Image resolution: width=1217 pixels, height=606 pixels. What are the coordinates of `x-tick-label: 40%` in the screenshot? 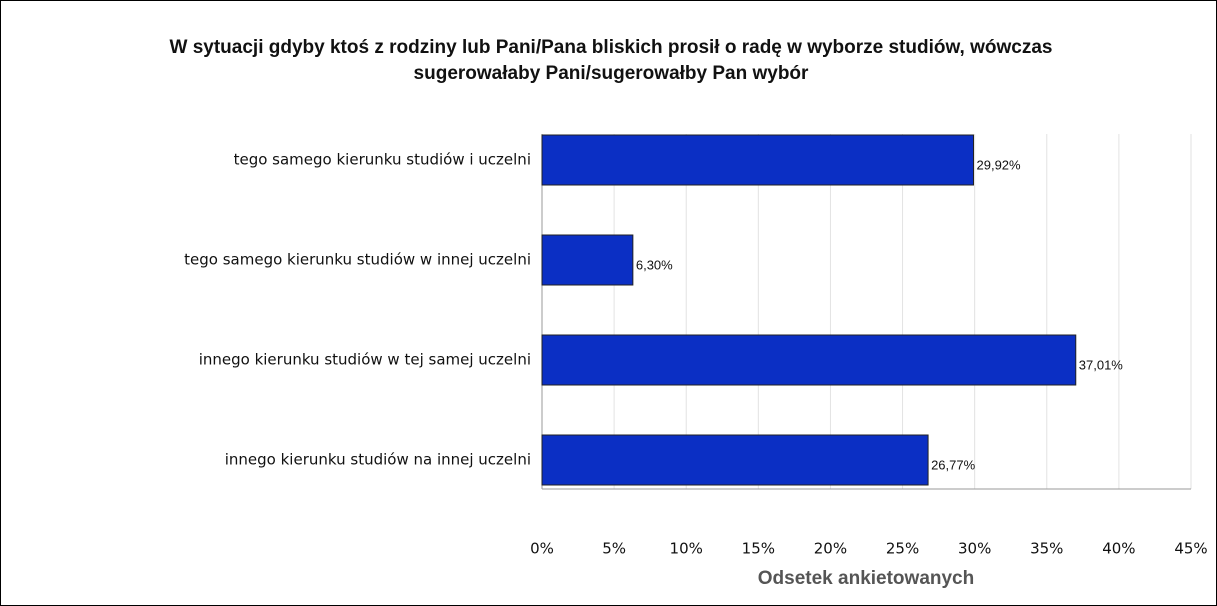 It's located at (1118, 549).